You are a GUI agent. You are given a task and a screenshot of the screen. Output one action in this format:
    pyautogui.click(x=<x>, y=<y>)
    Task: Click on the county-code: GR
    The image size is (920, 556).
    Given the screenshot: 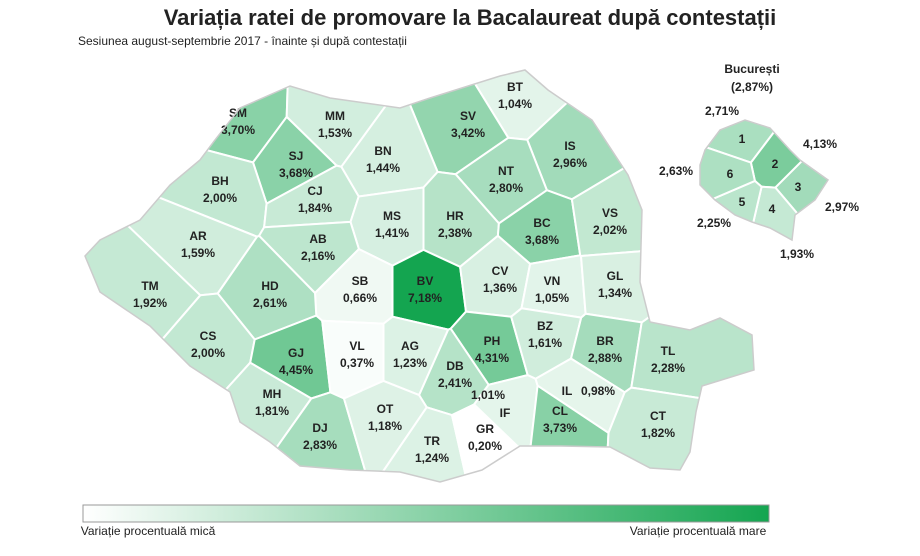 What is the action you would take?
    pyautogui.click(x=485, y=429)
    